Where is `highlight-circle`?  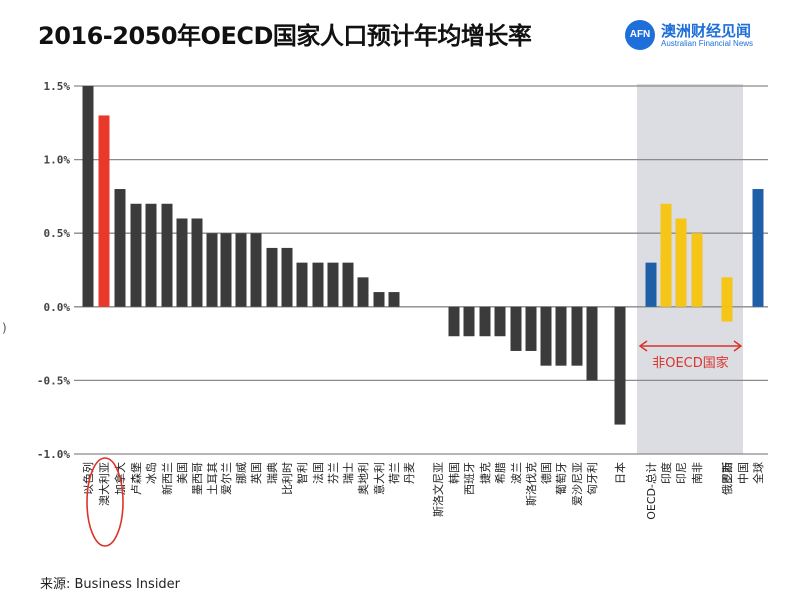 highlight-circle is located at coordinates (105, 502).